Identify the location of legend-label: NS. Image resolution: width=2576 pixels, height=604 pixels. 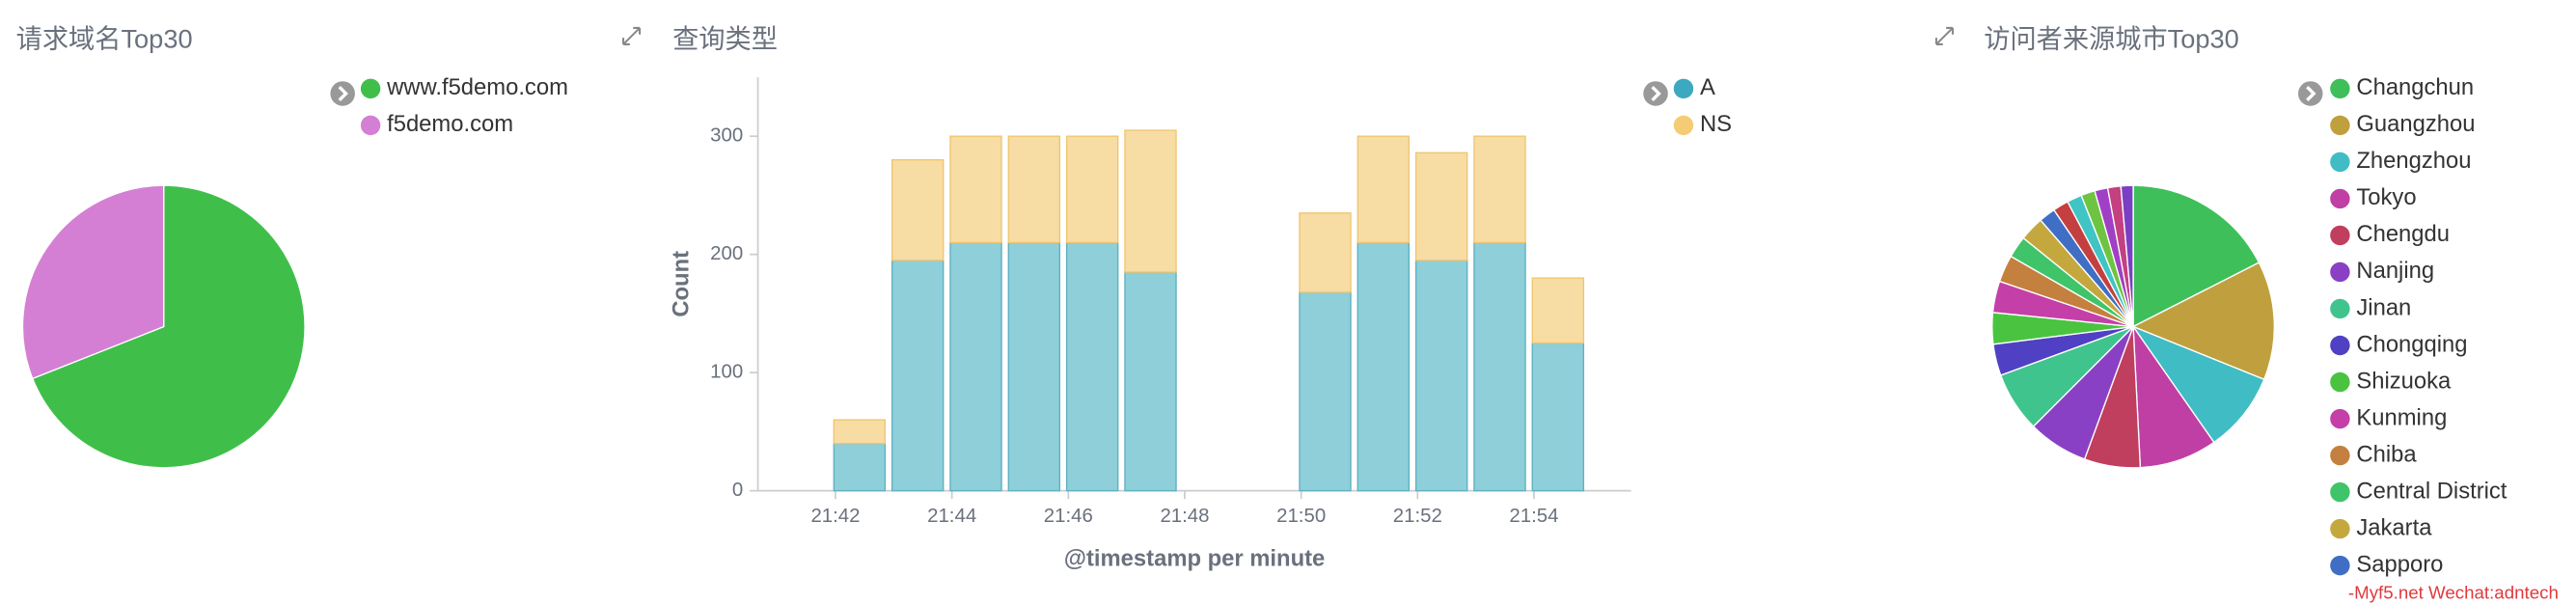
(1716, 124).